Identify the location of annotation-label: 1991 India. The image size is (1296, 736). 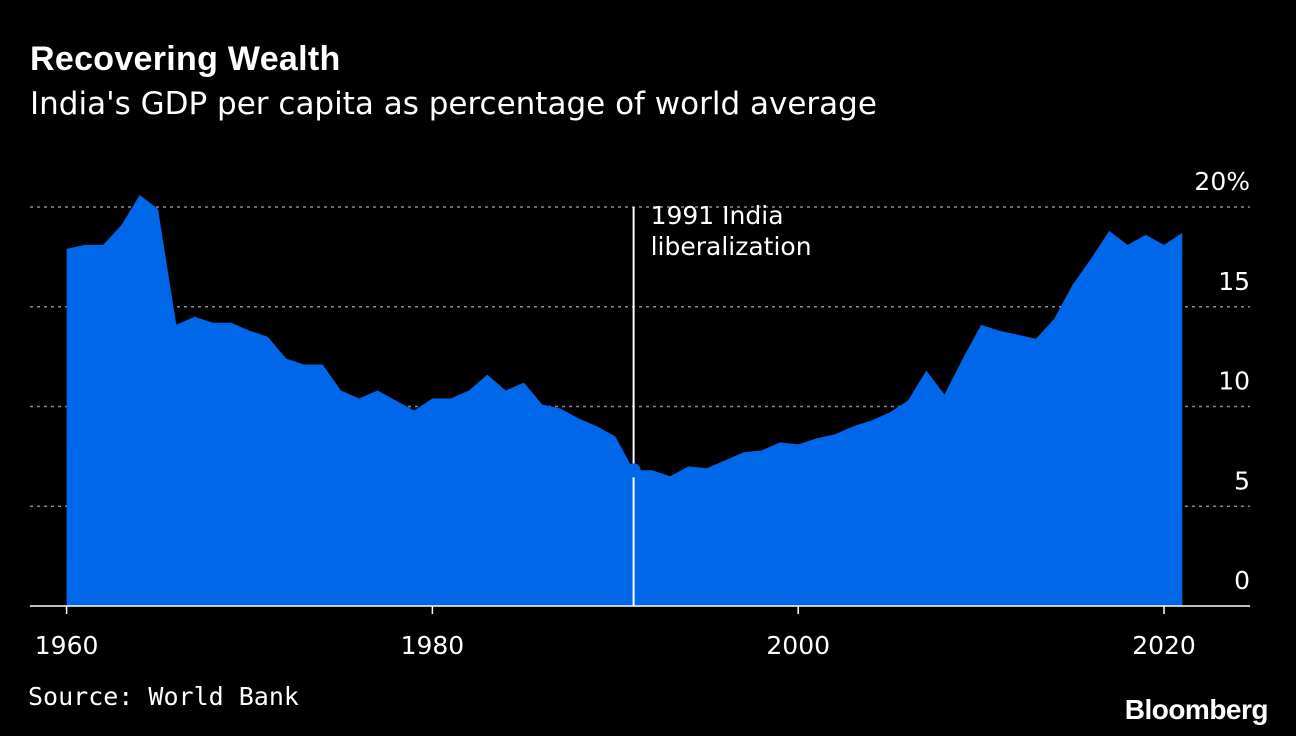
(717, 215).